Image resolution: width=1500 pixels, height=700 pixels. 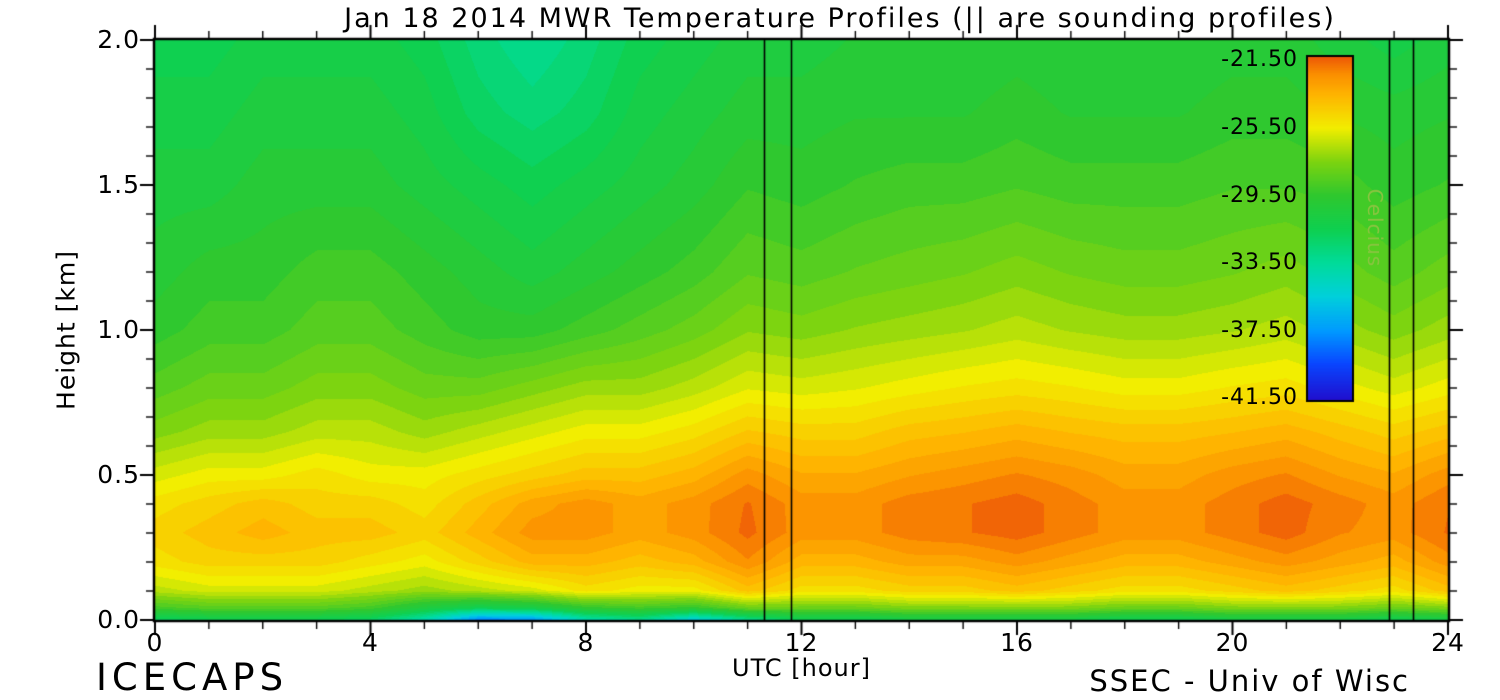 I want to click on credit-label: SSEC - Univ of Wisc, so click(x=1249, y=681).